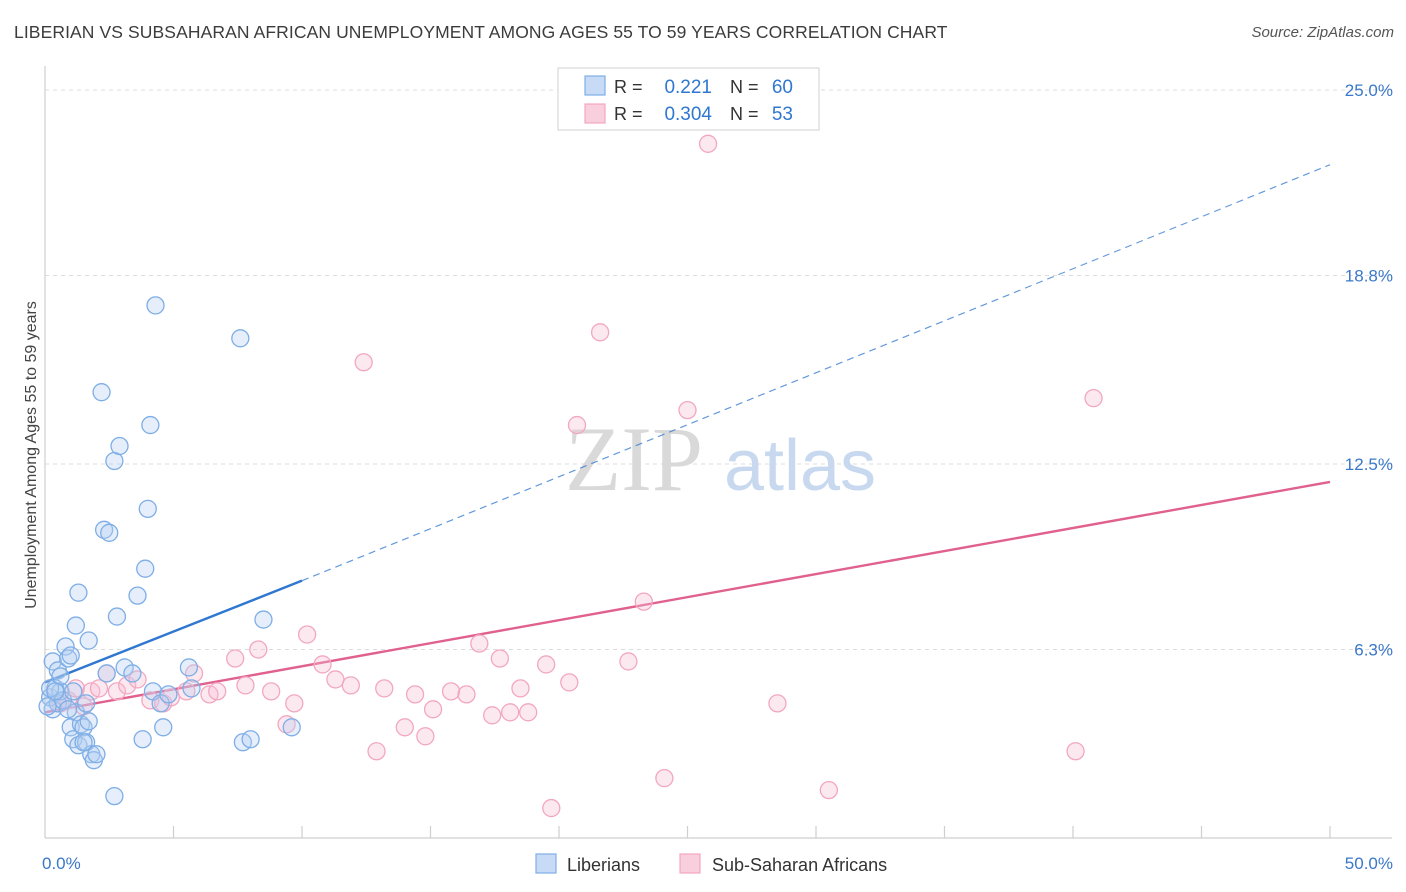  I want to click on stats-r-label-1: R =, so click(628, 87).